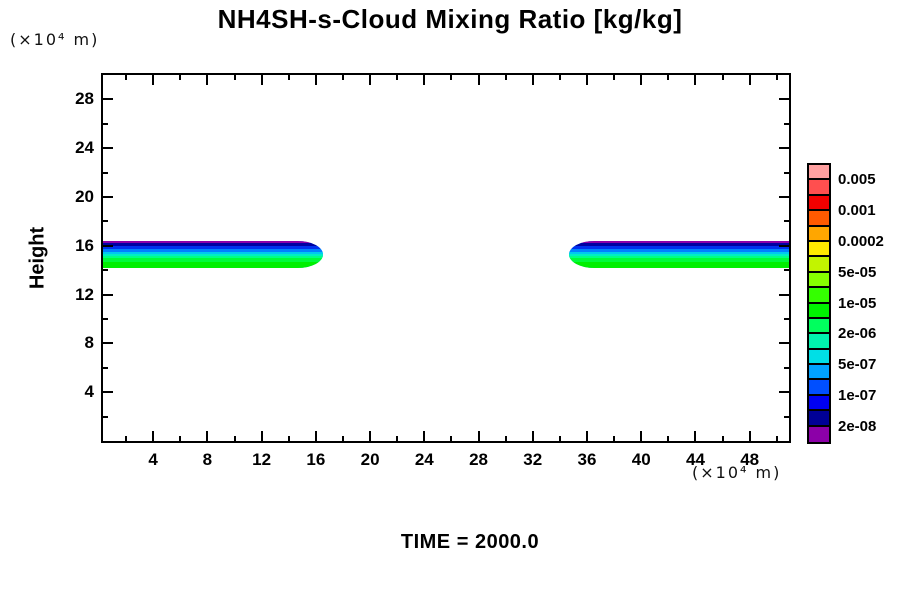 This screenshot has width=900, height=600. What do you see at coordinates (478, 459) in the screenshot?
I see `x-tick-label: 28` at bounding box center [478, 459].